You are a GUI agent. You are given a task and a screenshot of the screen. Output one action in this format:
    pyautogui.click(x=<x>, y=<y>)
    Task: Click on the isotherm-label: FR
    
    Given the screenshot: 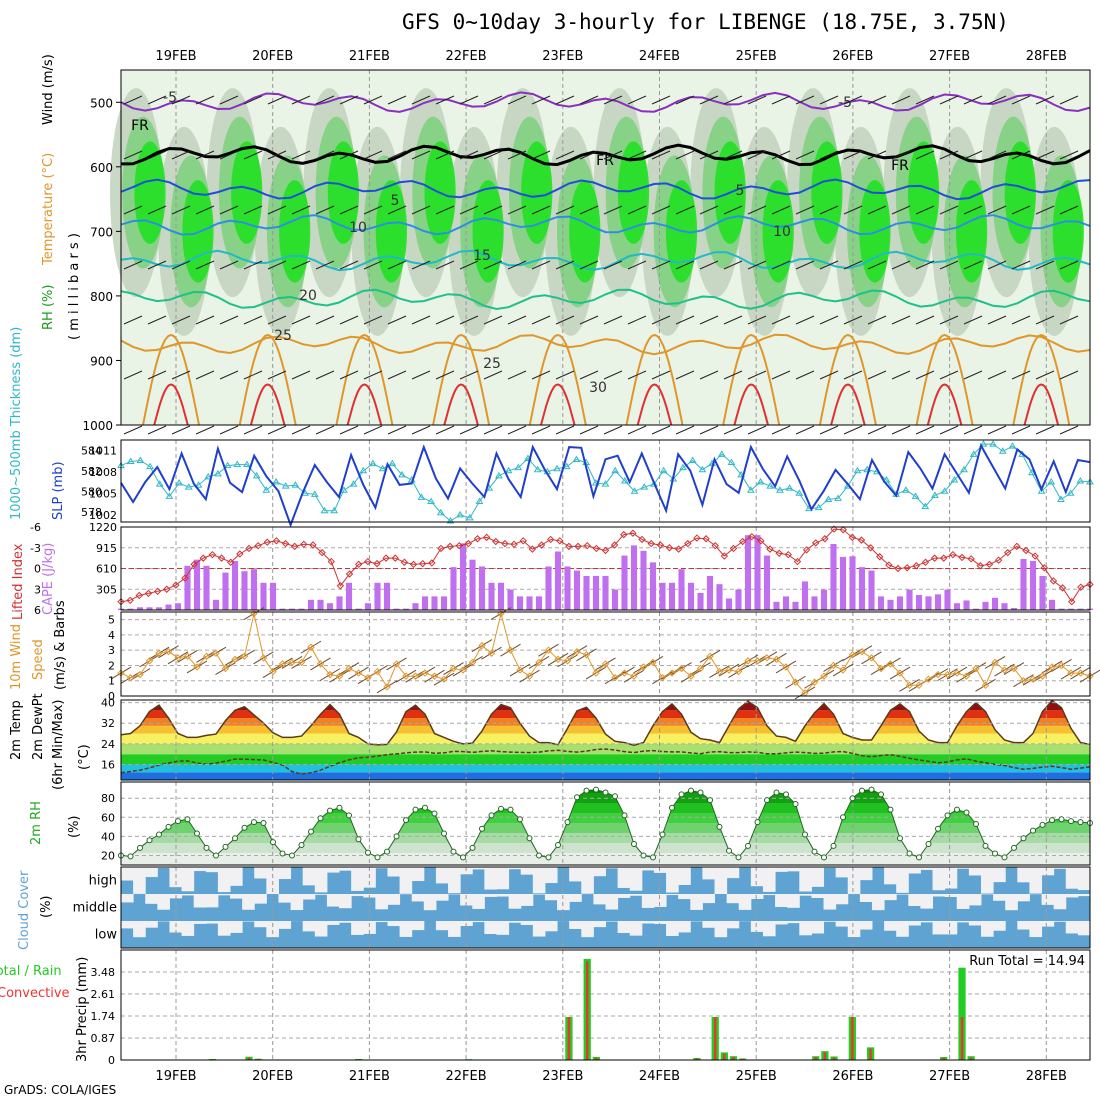 What is the action you would take?
    pyautogui.click(x=140, y=126)
    